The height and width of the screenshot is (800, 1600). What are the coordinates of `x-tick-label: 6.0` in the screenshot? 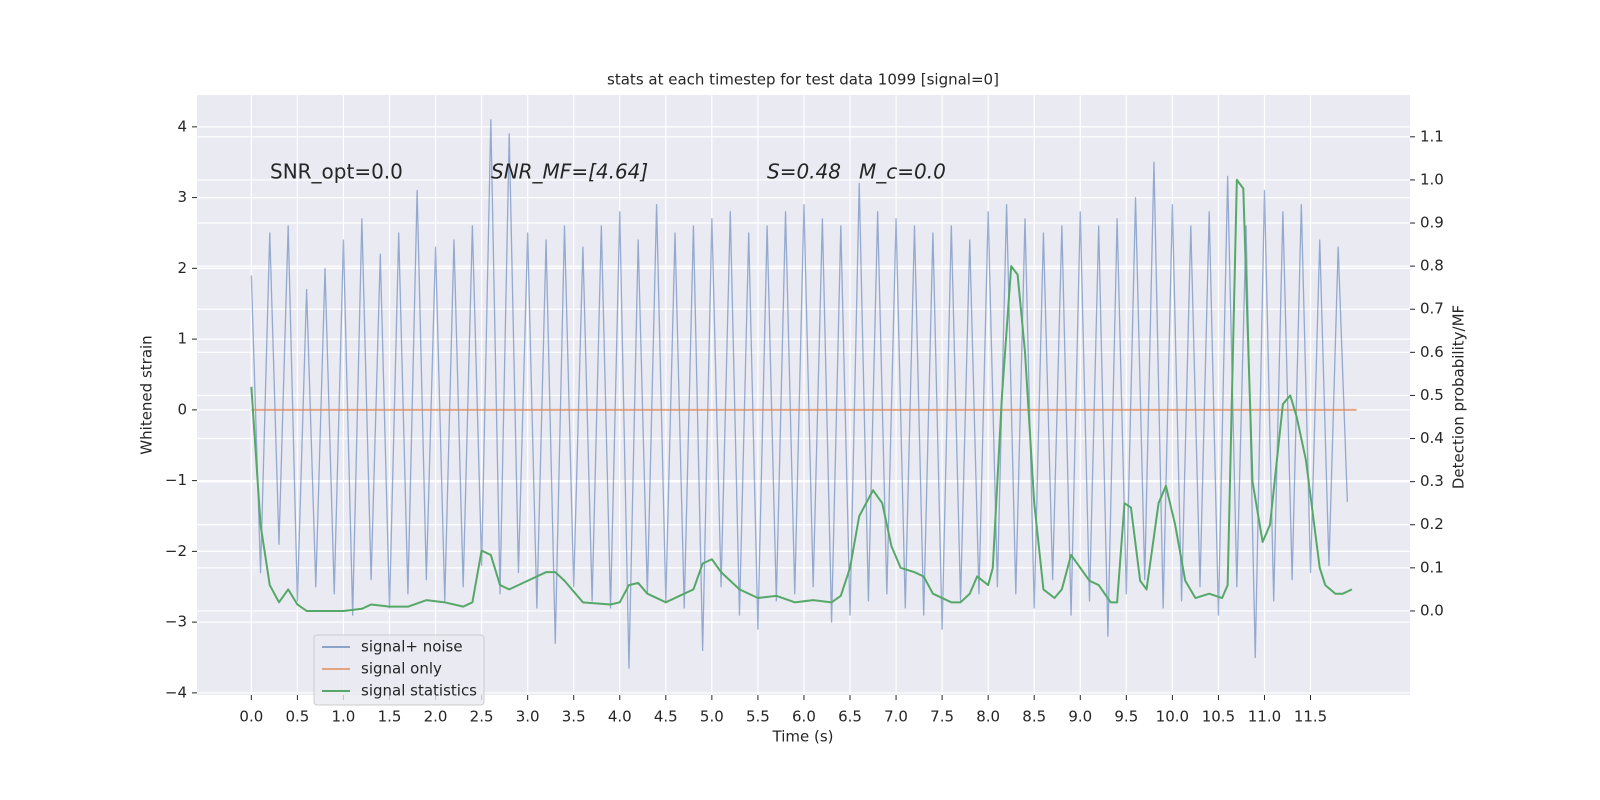 It's located at (804, 717).